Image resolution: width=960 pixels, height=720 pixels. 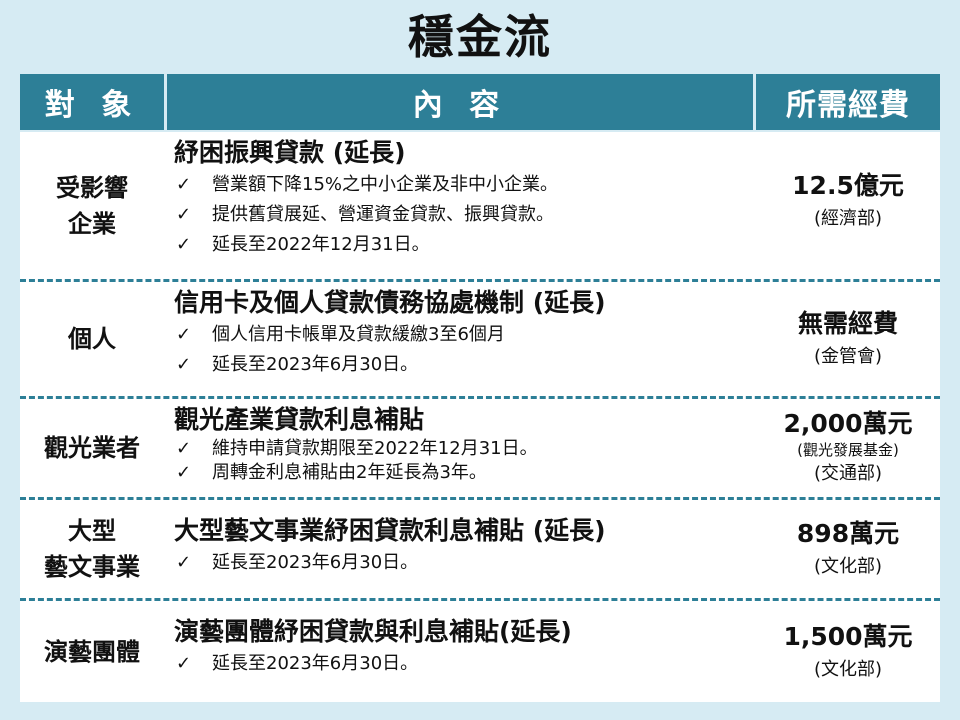 What do you see at coordinates (460, 102) in the screenshot?
I see `header-content: 內 容` at bounding box center [460, 102].